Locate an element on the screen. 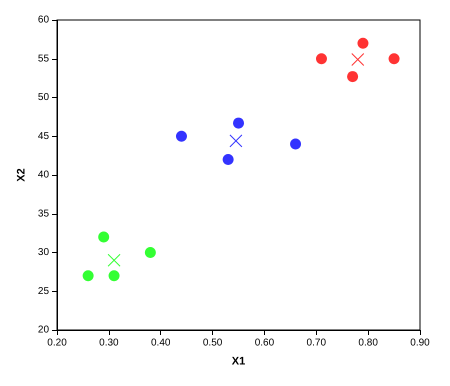 The image size is (450, 386). y-tick-label: 20 is located at coordinates (44, 330).